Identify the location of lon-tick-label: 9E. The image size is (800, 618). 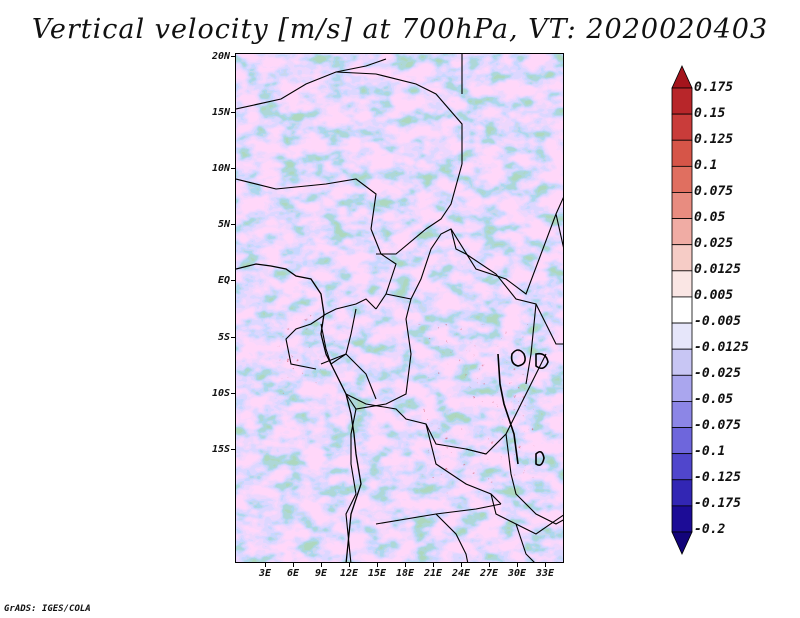
(321, 573).